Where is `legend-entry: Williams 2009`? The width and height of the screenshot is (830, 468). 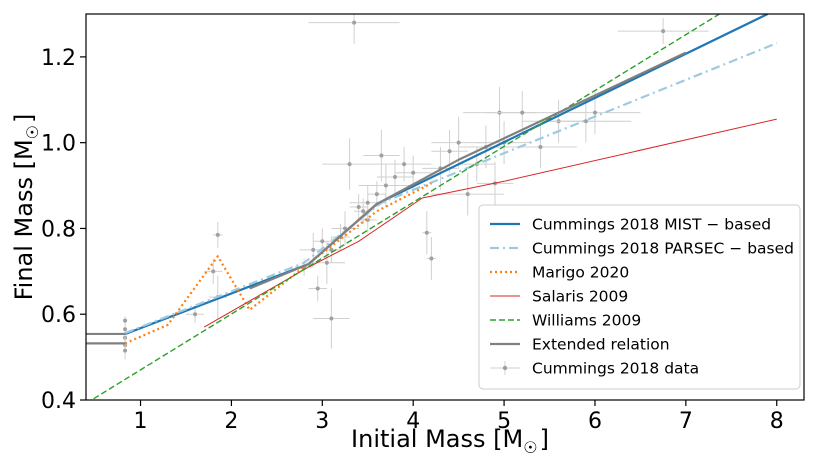 legend-entry: Williams 2009 is located at coordinates (565, 321).